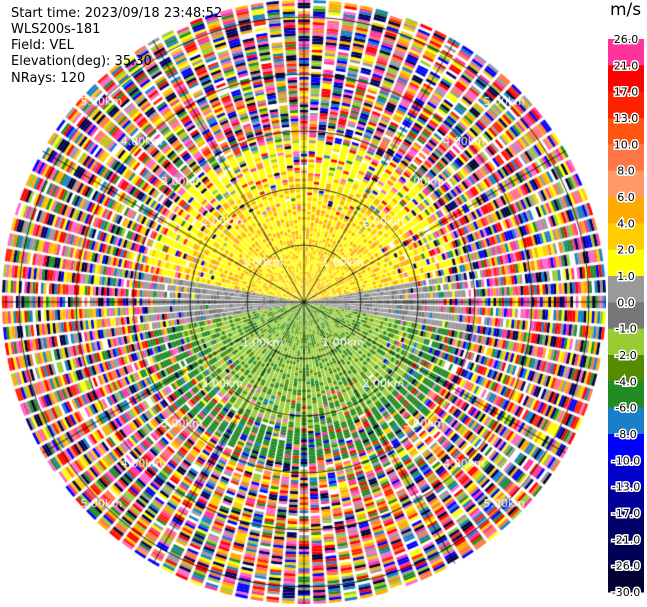 Image resolution: width=647 pixels, height=607 pixels. Describe the element at coordinates (626, 487) in the screenshot. I see `colorbar-tick-label: -13.0` at that location.